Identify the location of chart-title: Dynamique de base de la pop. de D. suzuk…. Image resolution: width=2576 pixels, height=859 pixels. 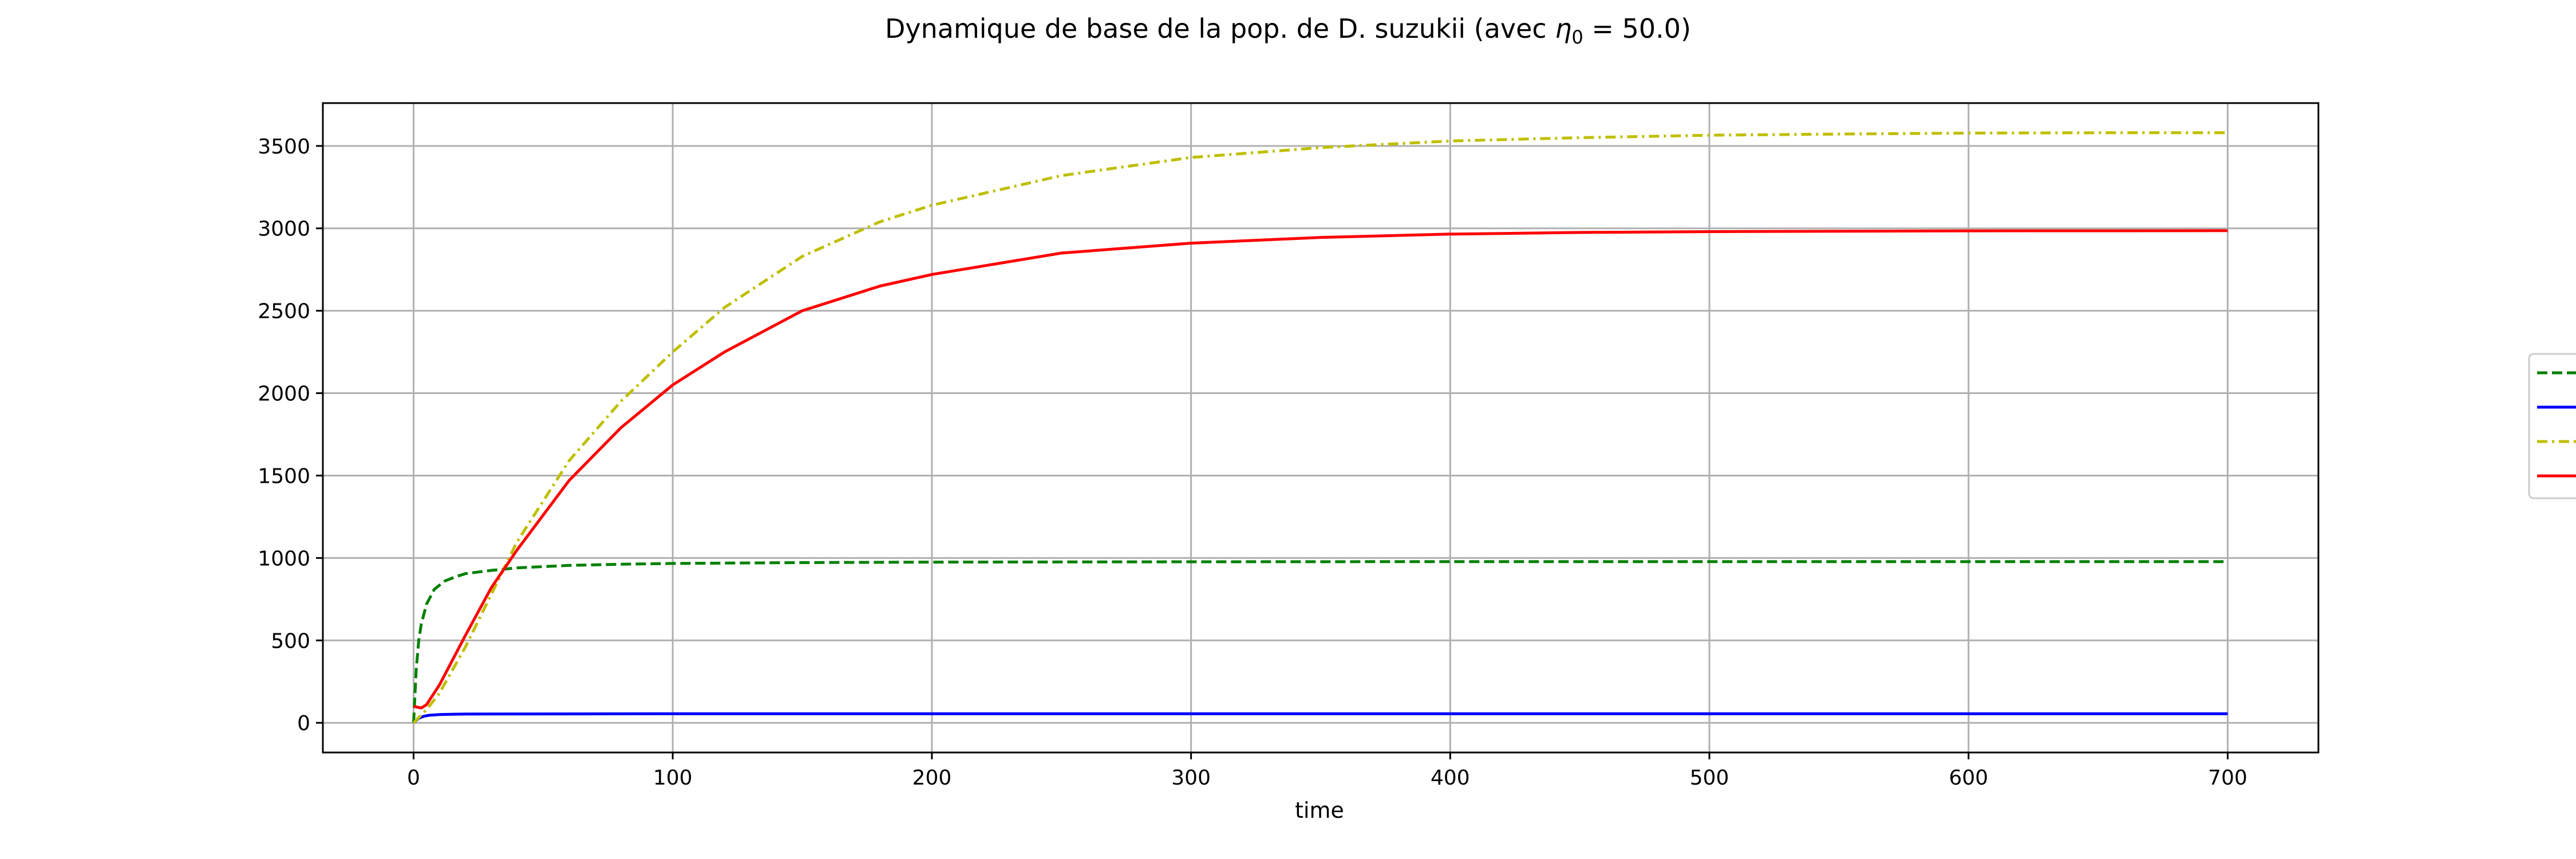
(1288, 30).